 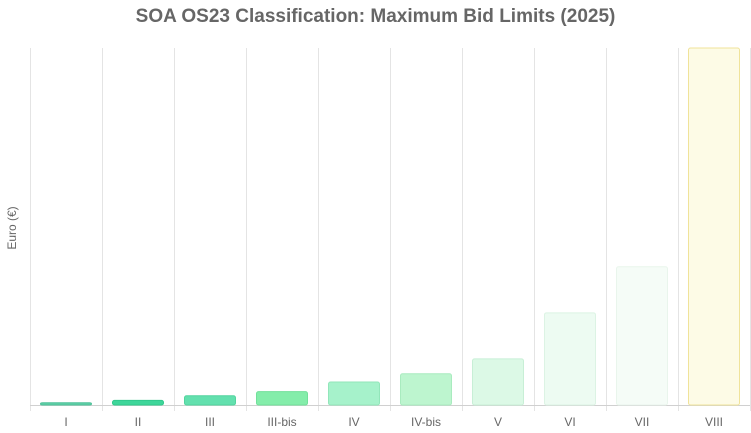 What do you see at coordinates (426, 389) in the screenshot?
I see `bar-iv-bis` at bounding box center [426, 389].